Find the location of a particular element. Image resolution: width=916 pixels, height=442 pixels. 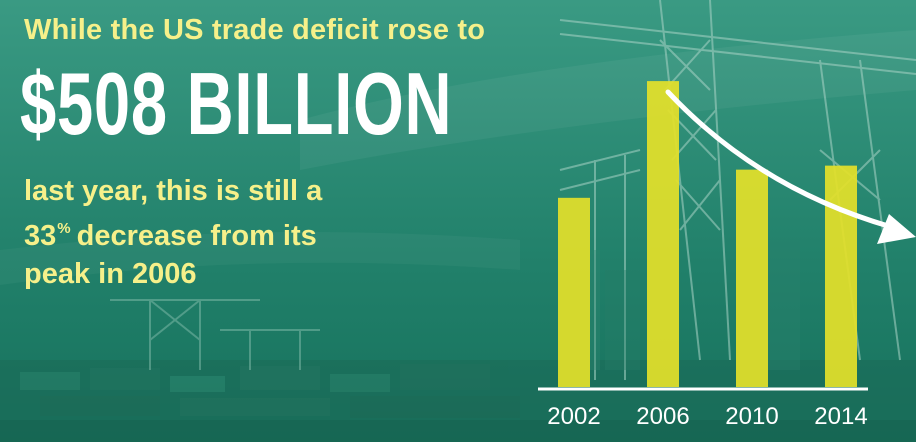

tick-label-2014: 2014 is located at coordinates (840, 416).